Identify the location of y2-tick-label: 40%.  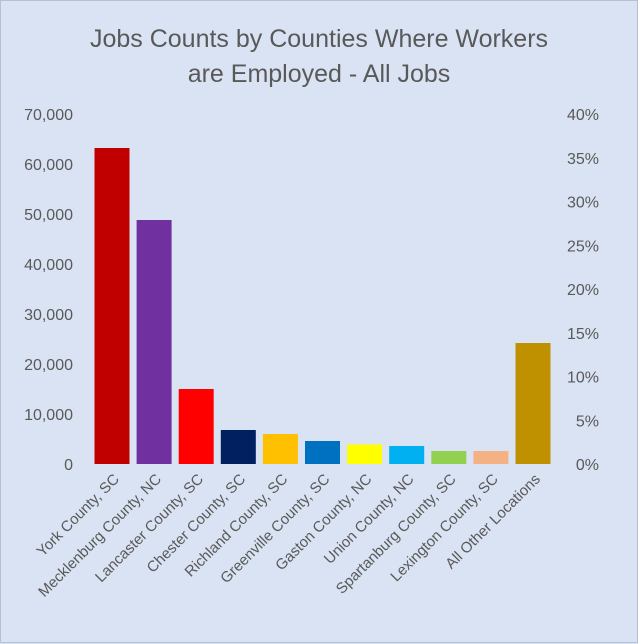
(583, 115).